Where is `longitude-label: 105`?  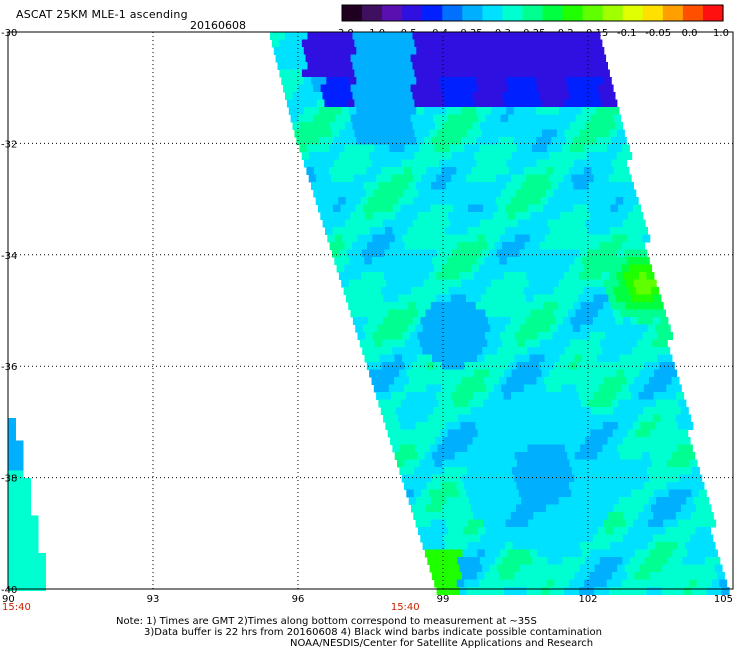
longitude-label: 105 is located at coordinates (723, 599).